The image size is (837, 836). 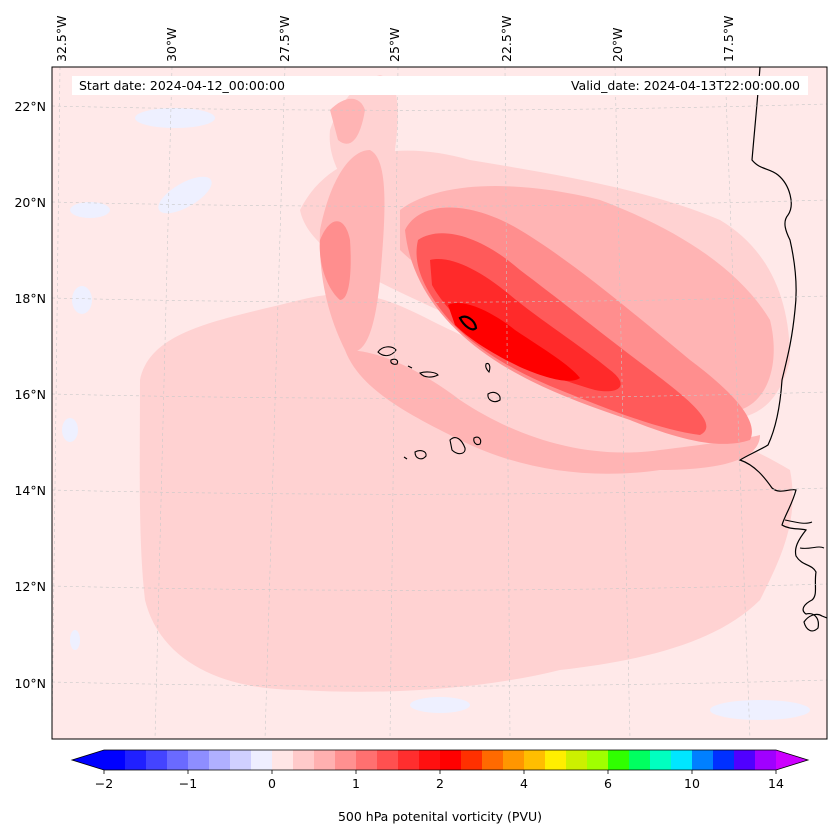 I want to click on colorbar-label: 500 hPa potenital vorticity (PVU), so click(x=440, y=816).